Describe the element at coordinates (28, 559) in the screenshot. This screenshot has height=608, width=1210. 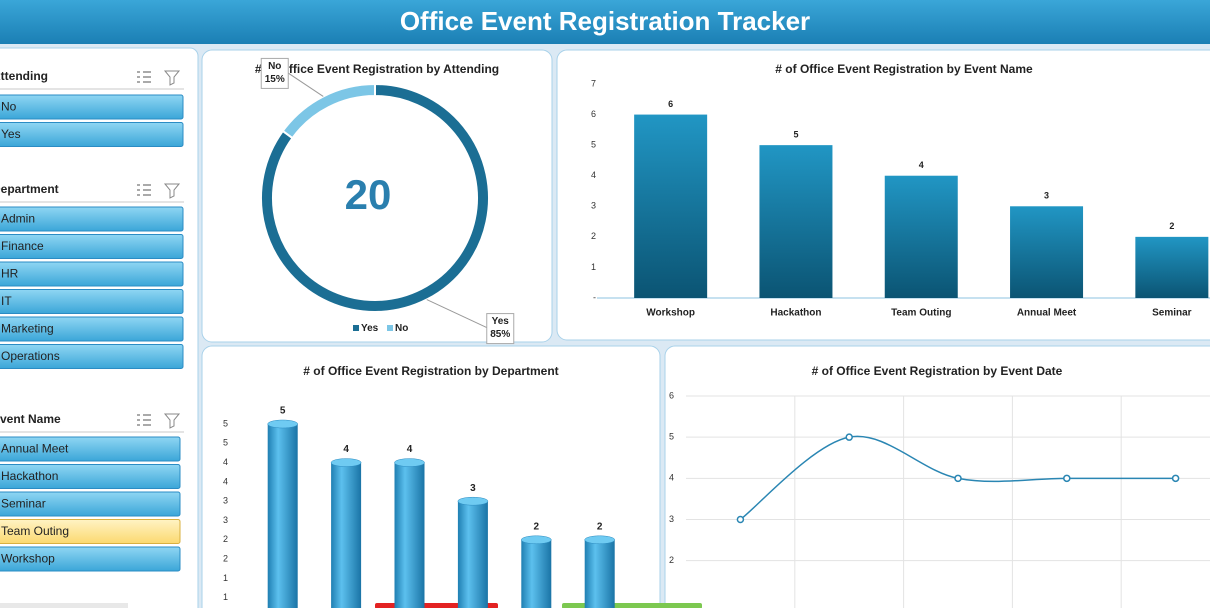
I see `slicer-item-label: Workshop` at that location.